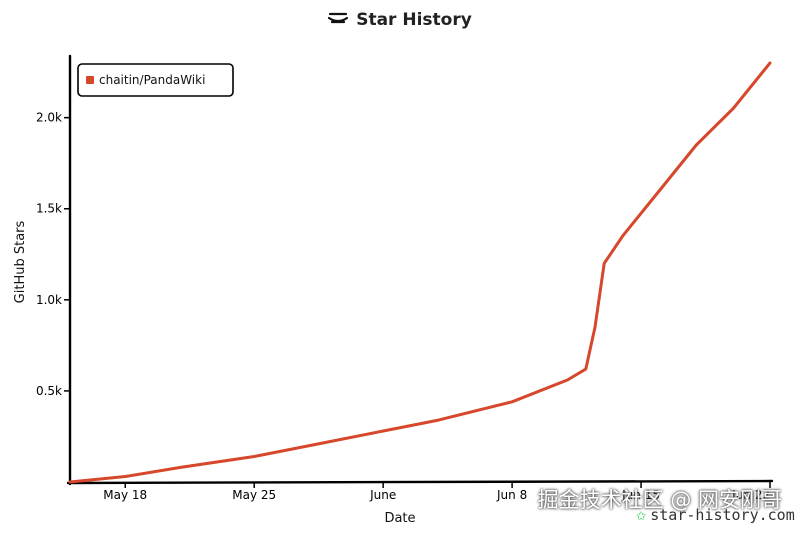 This screenshot has height=533, width=800. What do you see at coordinates (399, 518) in the screenshot?
I see `x-axis-label: Date` at bounding box center [399, 518].